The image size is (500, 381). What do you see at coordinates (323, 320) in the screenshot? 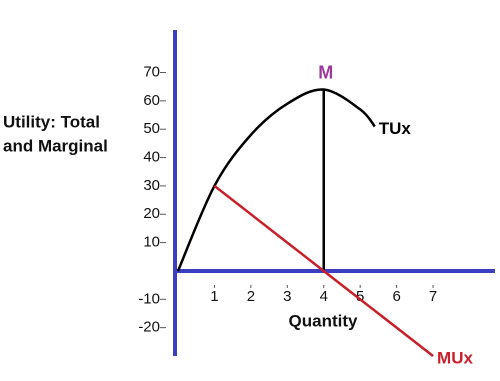
I see `x-axis-label: Quantity` at bounding box center [323, 320].